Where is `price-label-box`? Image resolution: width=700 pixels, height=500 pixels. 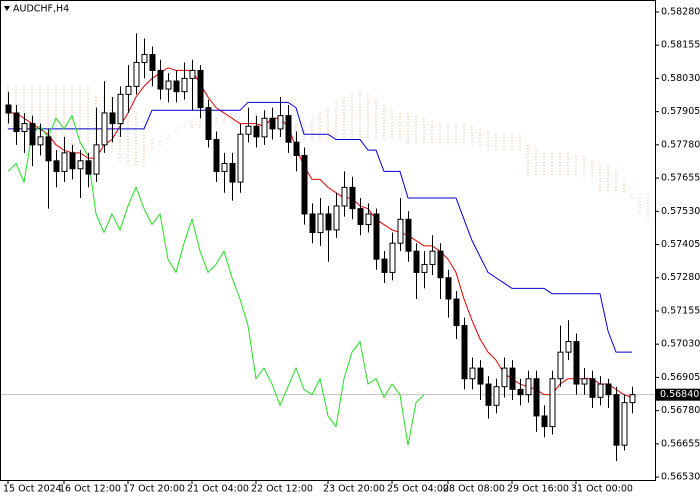 price-label-box is located at coordinates (678, 394).